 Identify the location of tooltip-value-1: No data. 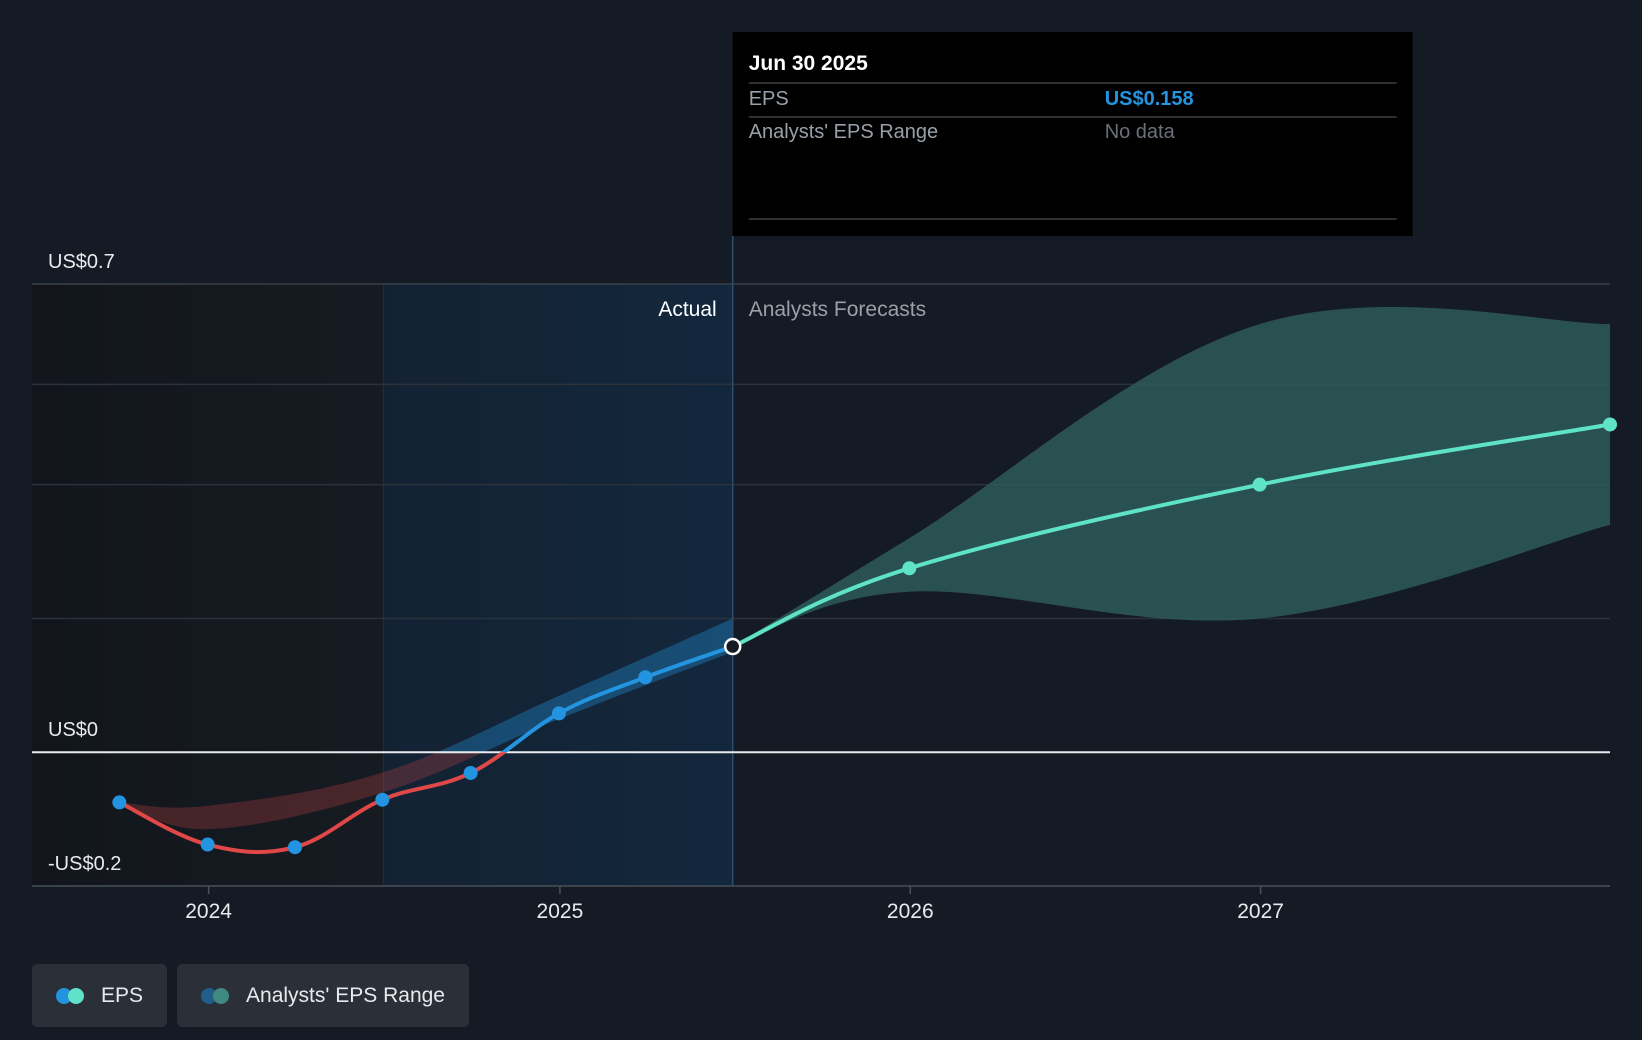
(1140, 132).